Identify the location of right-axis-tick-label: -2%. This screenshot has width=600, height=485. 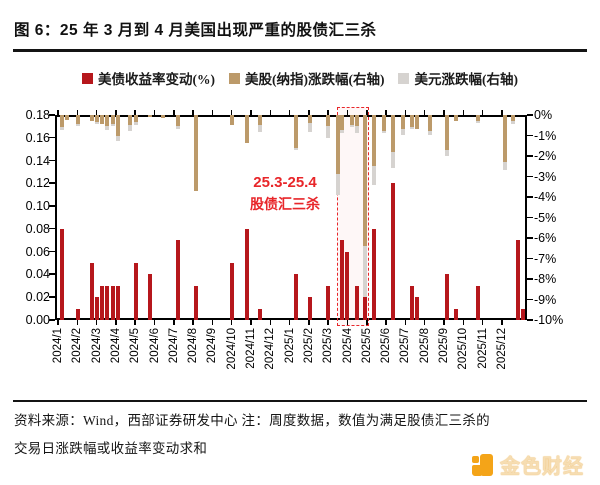
(545, 156).